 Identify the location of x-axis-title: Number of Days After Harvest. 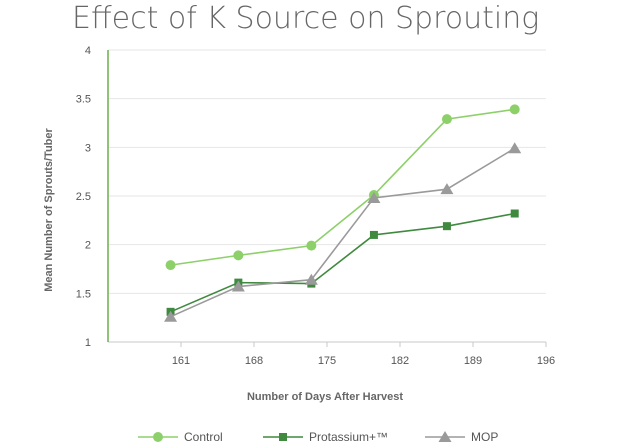
(325, 397).